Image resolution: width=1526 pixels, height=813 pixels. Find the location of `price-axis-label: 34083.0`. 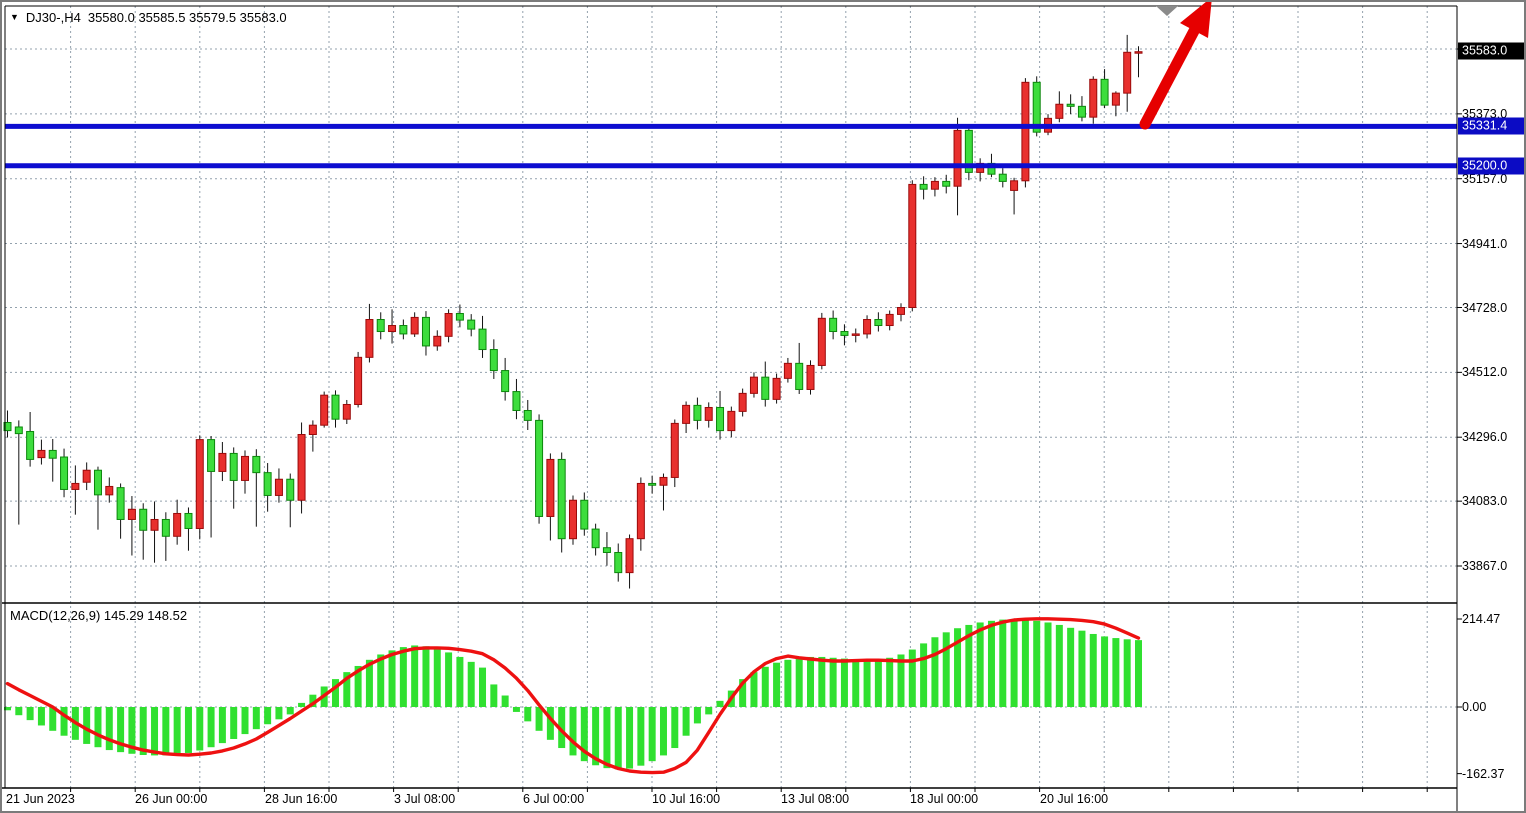

price-axis-label: 34083.0 is located at coordinates (1485, 501).